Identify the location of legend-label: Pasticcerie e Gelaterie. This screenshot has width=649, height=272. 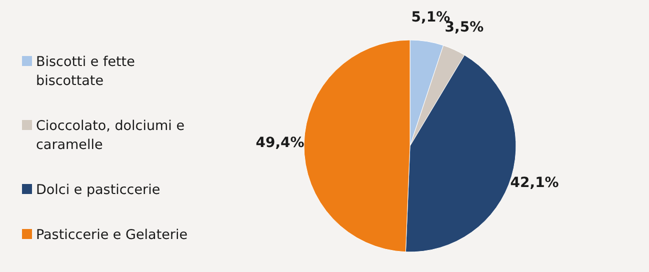
(112, 235).